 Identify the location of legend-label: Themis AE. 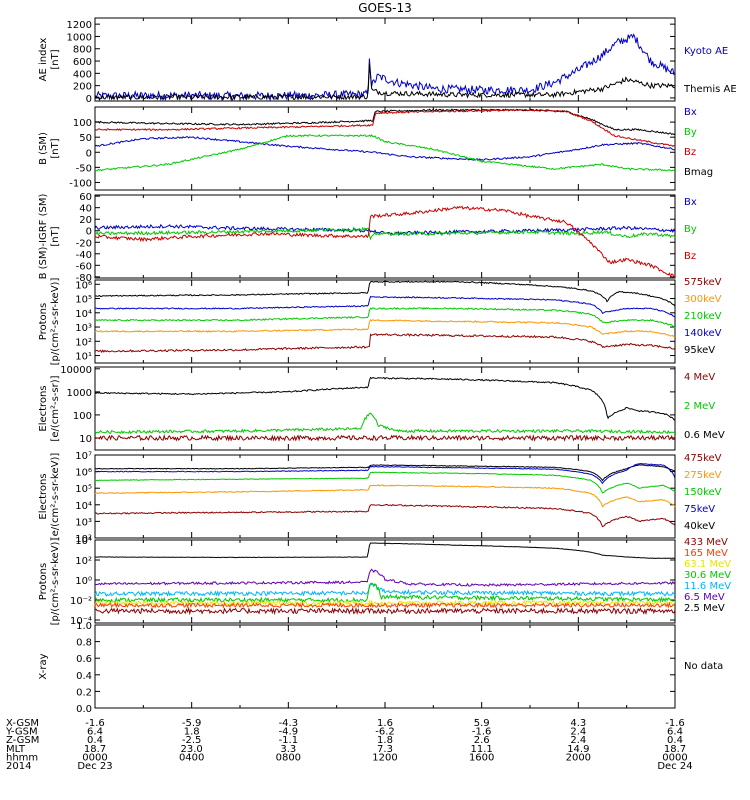
(710, 89).